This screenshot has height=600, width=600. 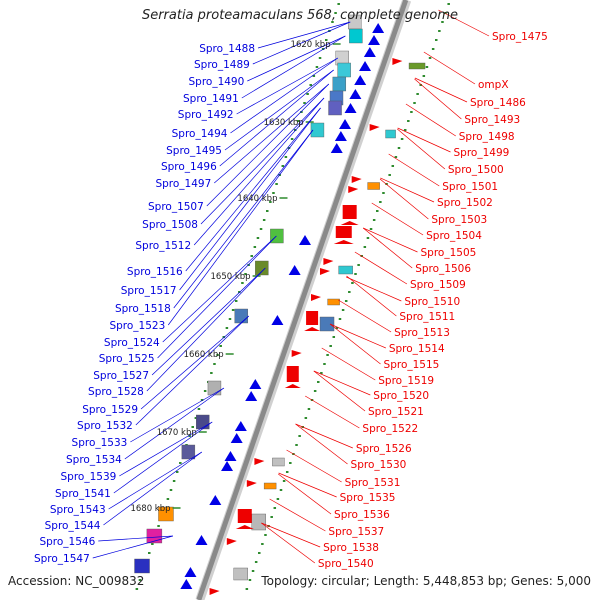 I want to click on right-gene-label: Spro_1538, so click(x=351, y=548).